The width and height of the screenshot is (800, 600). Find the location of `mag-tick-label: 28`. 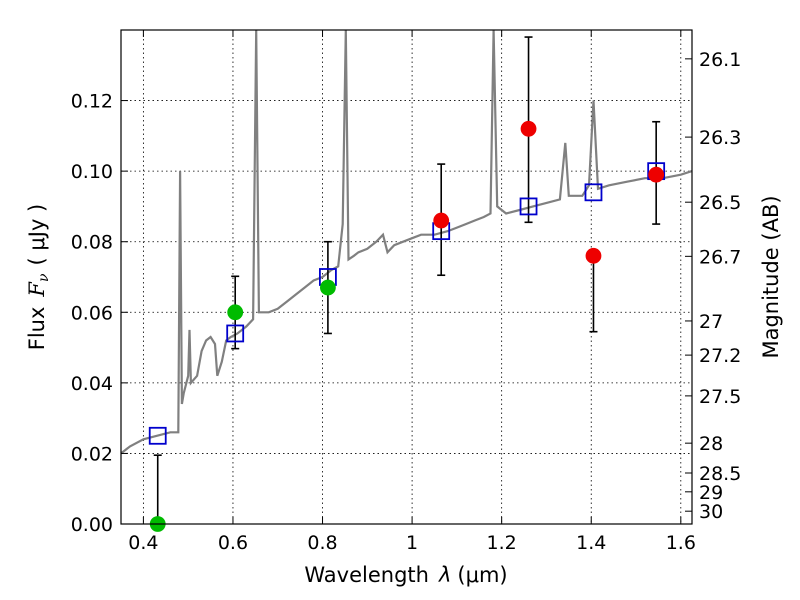

mag-tick-label: 28 is located at coordinates (711, 444).